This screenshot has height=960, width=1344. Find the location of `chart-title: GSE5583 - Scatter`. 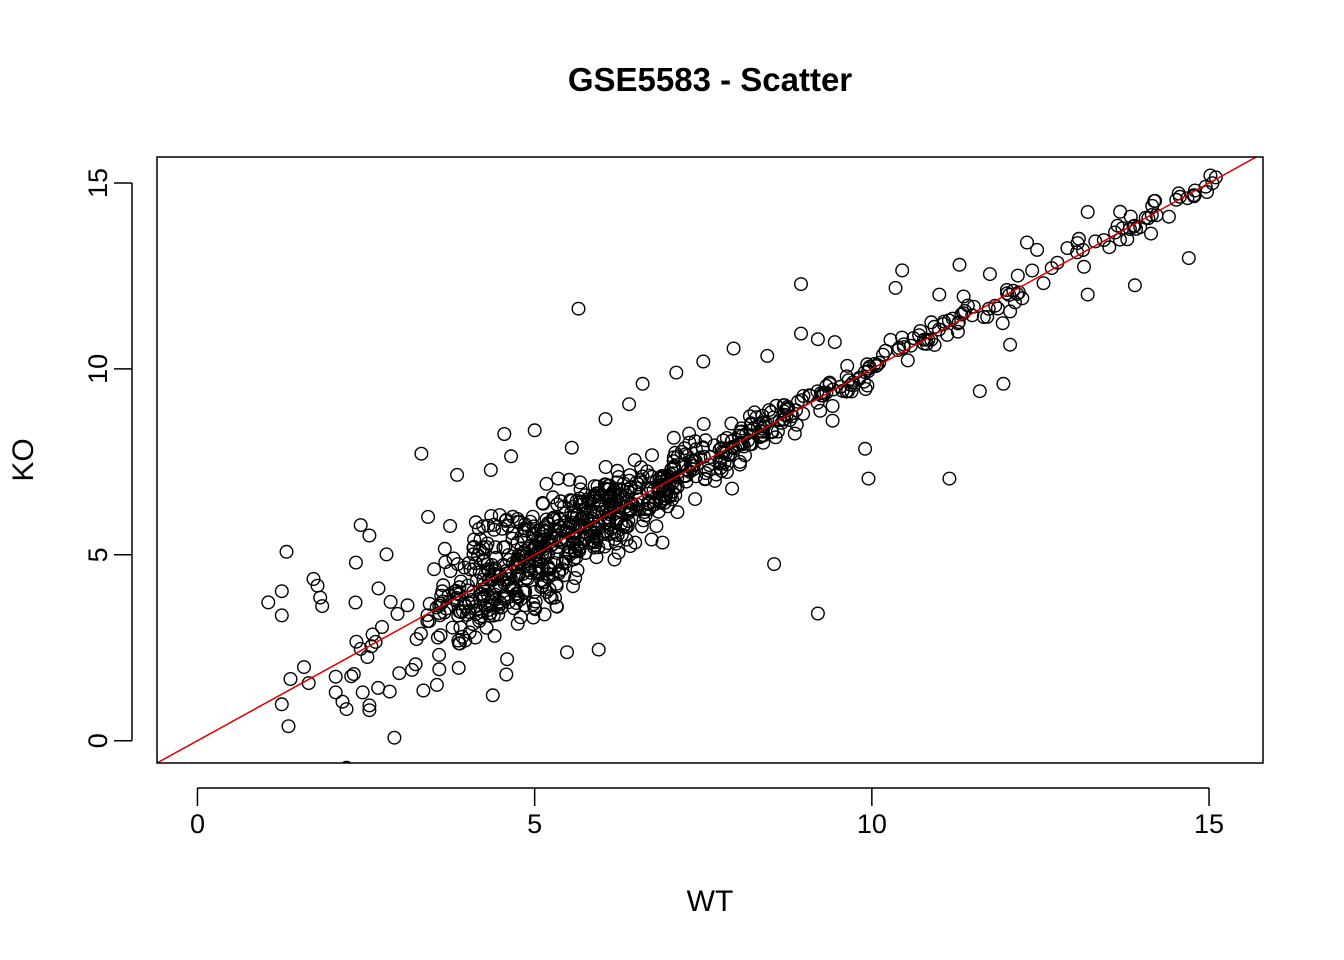

chart-title: GSE5583 - Scatter is located at coordinates (710, 79).